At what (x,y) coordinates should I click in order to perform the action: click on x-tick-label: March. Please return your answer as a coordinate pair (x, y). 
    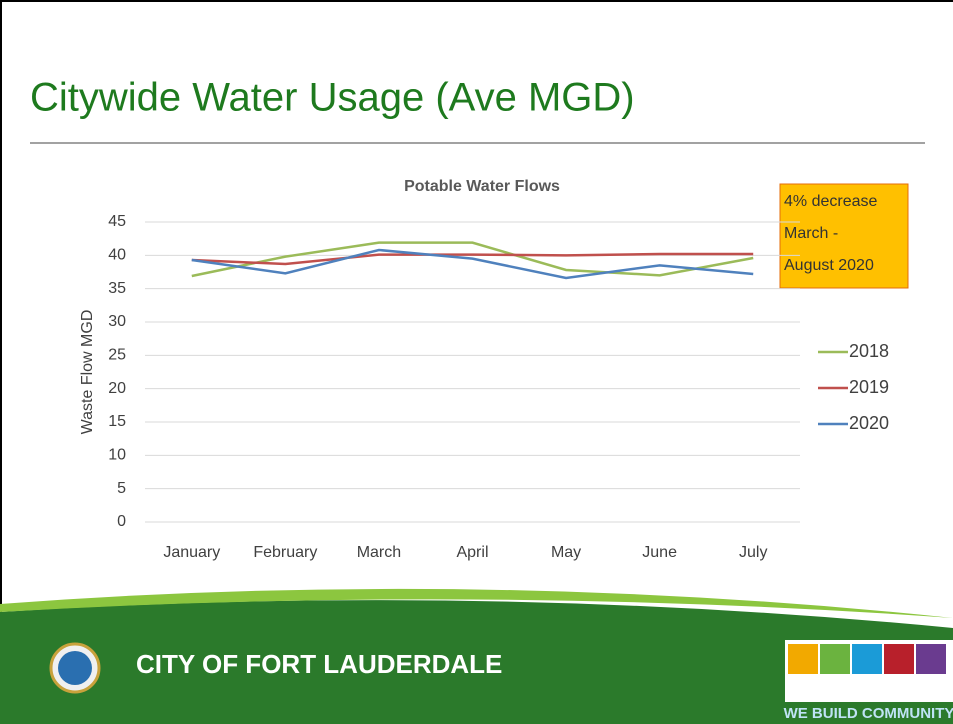
    Looking at the image, I should click on (379, 552).